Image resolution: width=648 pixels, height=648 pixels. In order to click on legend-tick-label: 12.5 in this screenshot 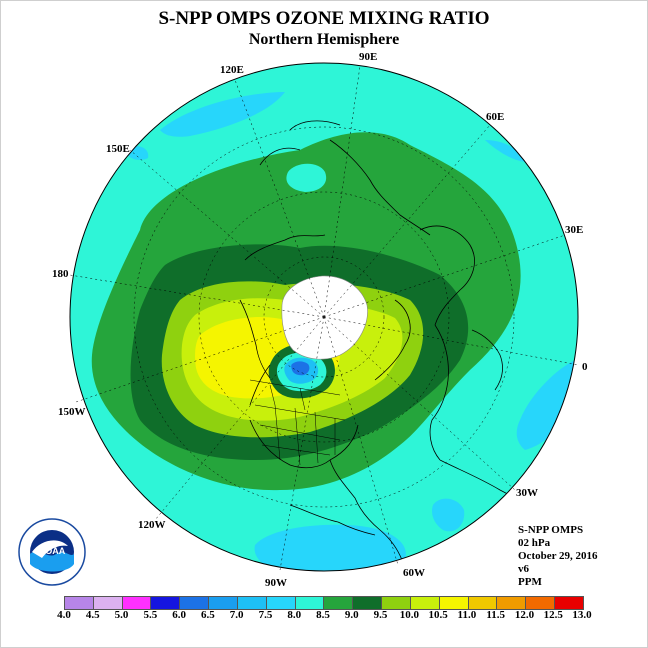, I will do `click(553, 615)`.